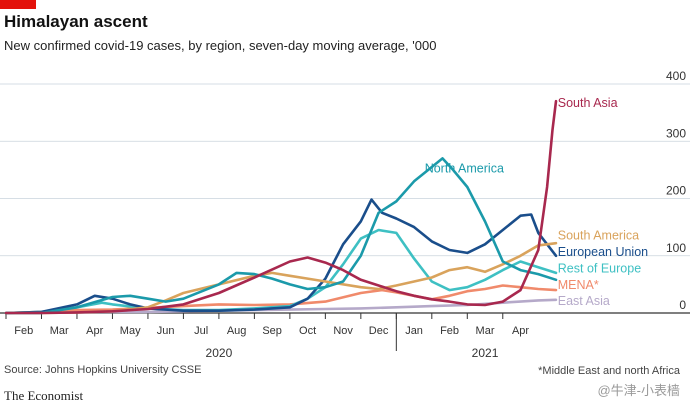  What do you see at coordinates (603, 252) in the screenshot?
I see `series-label-3: European Union` at bounding box center [603, 252].